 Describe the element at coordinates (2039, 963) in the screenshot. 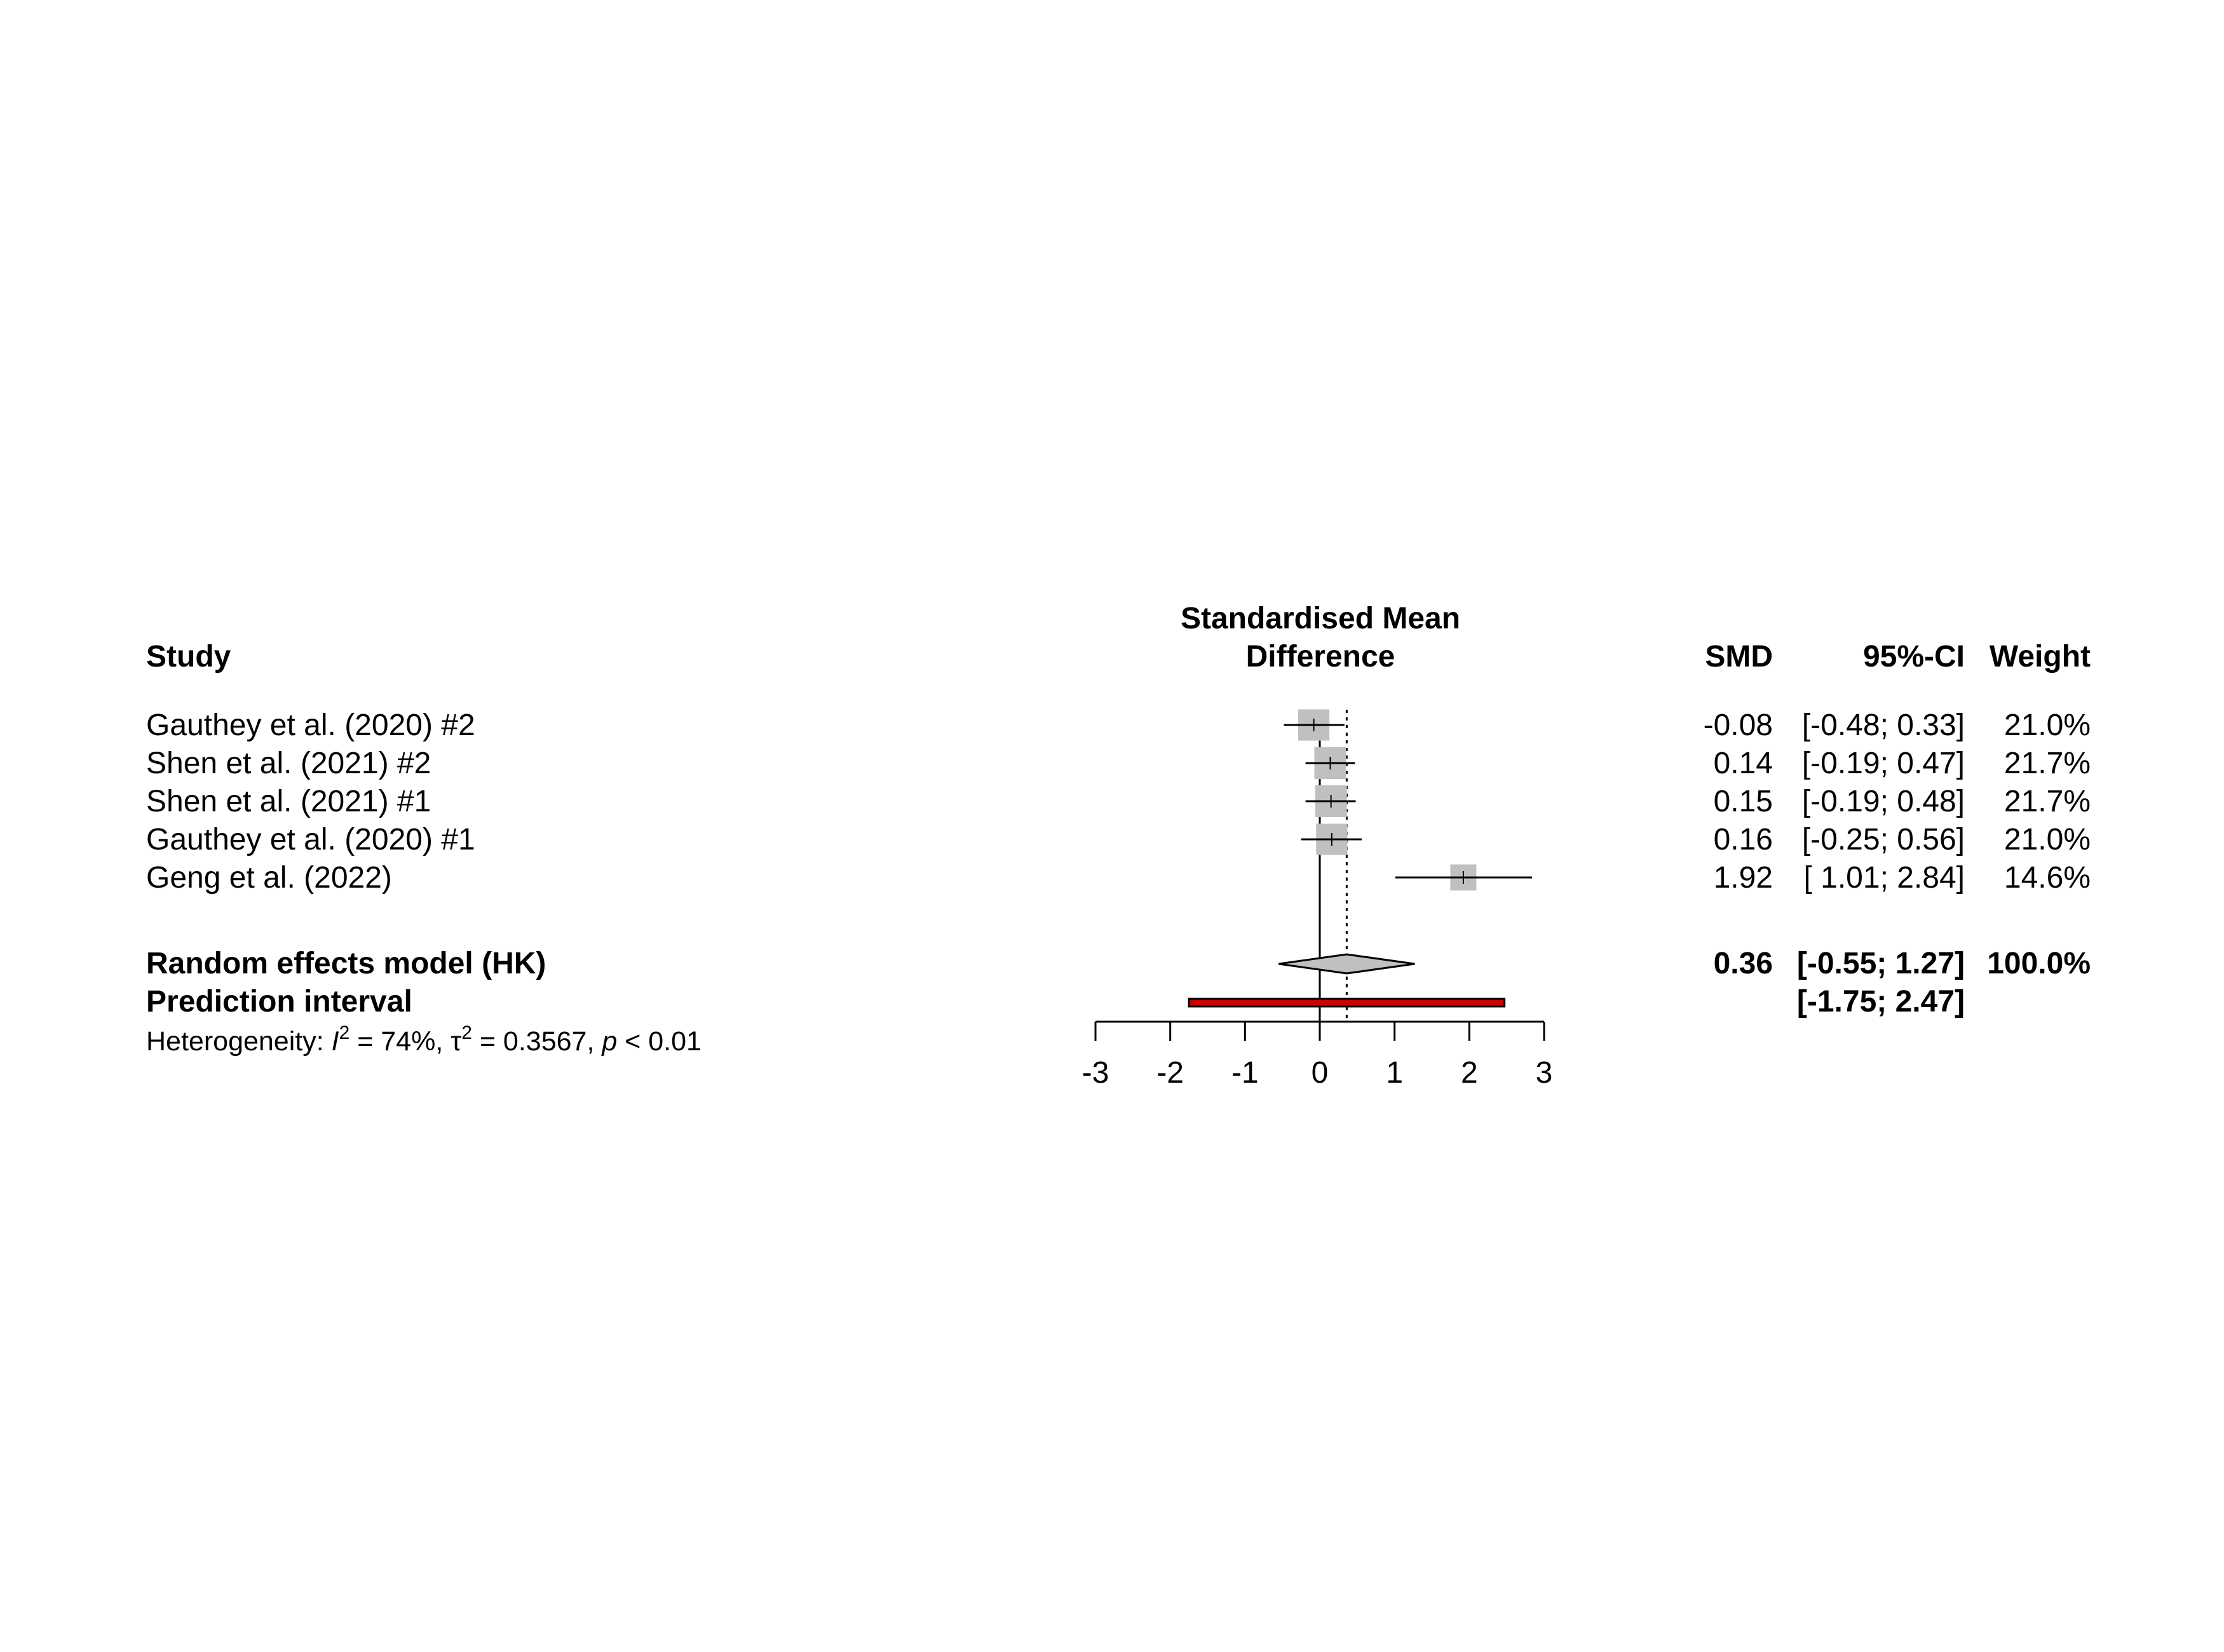

I see `summary-weight: 100.0%` at that location.